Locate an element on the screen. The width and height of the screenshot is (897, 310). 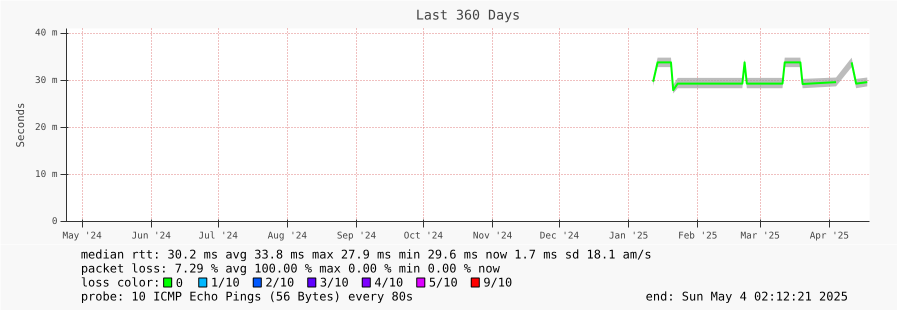
y-tick-label: 10 m is located at coordinates (46, 174).